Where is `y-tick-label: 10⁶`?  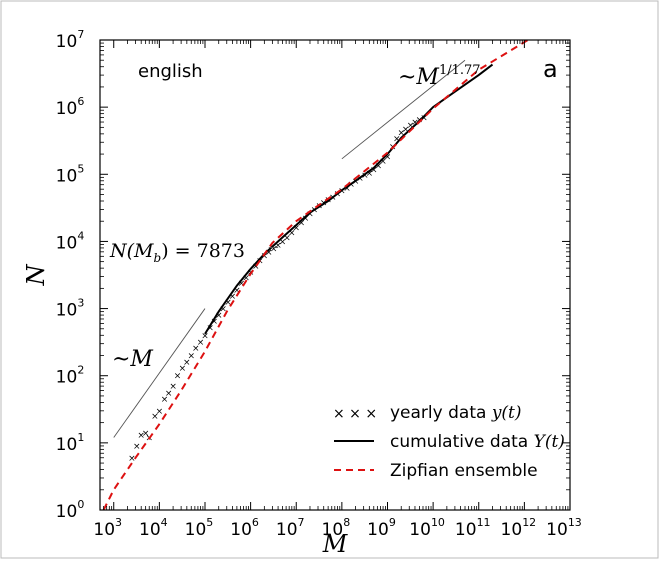
y-tick-label: 10⁶ is located at coordinates (70, 107).